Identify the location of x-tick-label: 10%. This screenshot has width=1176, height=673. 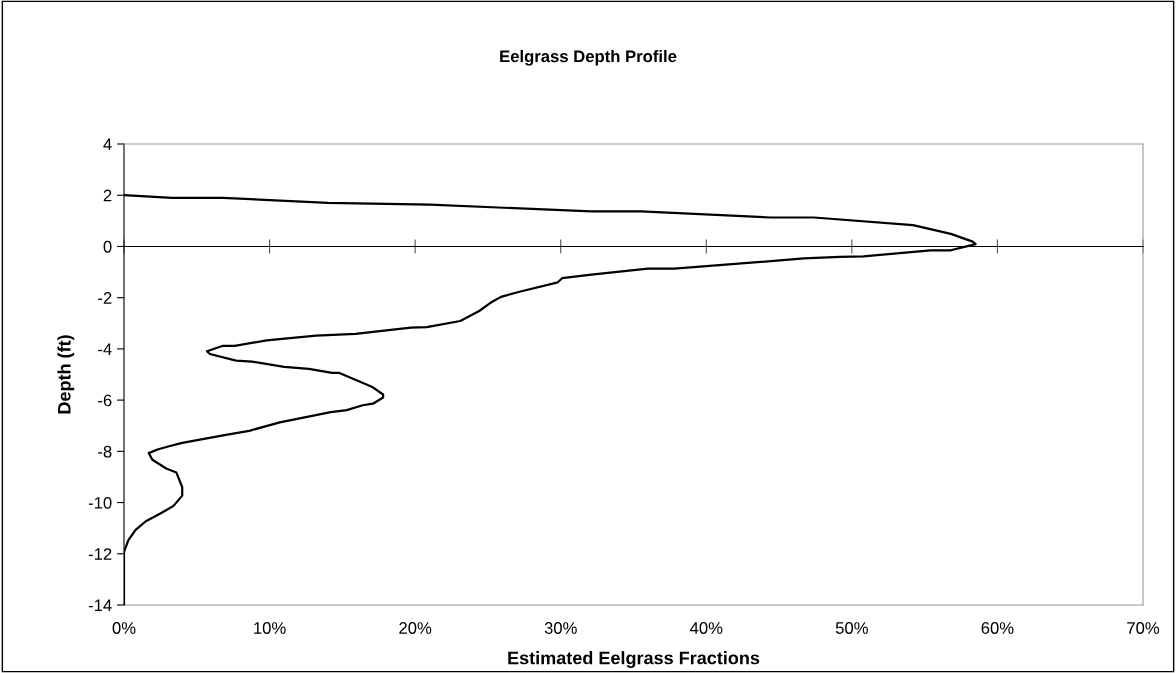
(270, 628).